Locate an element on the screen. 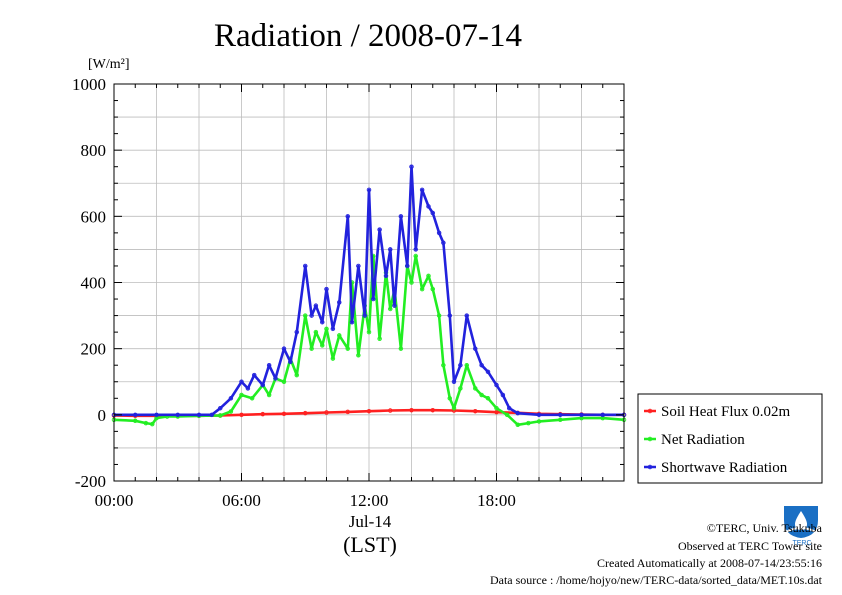 The image size is (842, 595). y-axis-unit: [W/m²] is located at coordinates (109, 64).